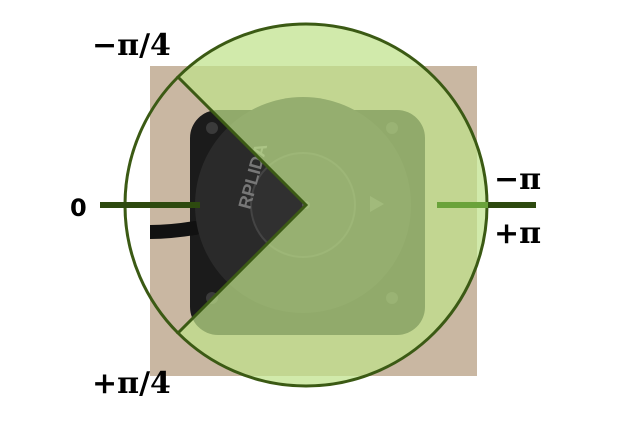 This screenshot has width=622, height=442. What do you see at coordinates (518, 179) in the screenshot?
I see `label-neg-pi: −π` at bounding box center [518, 179].